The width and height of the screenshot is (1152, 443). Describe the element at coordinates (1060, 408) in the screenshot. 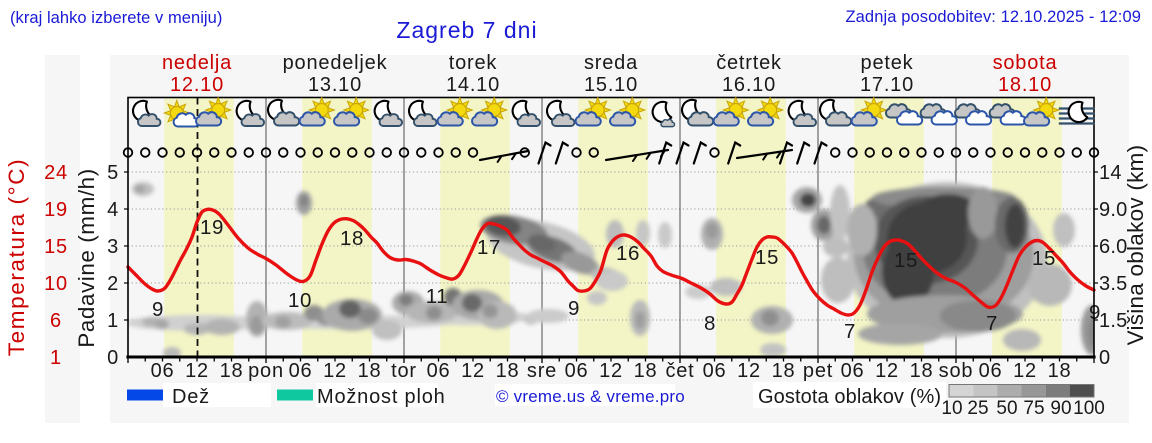

I see `svg-text: 90` at that location.